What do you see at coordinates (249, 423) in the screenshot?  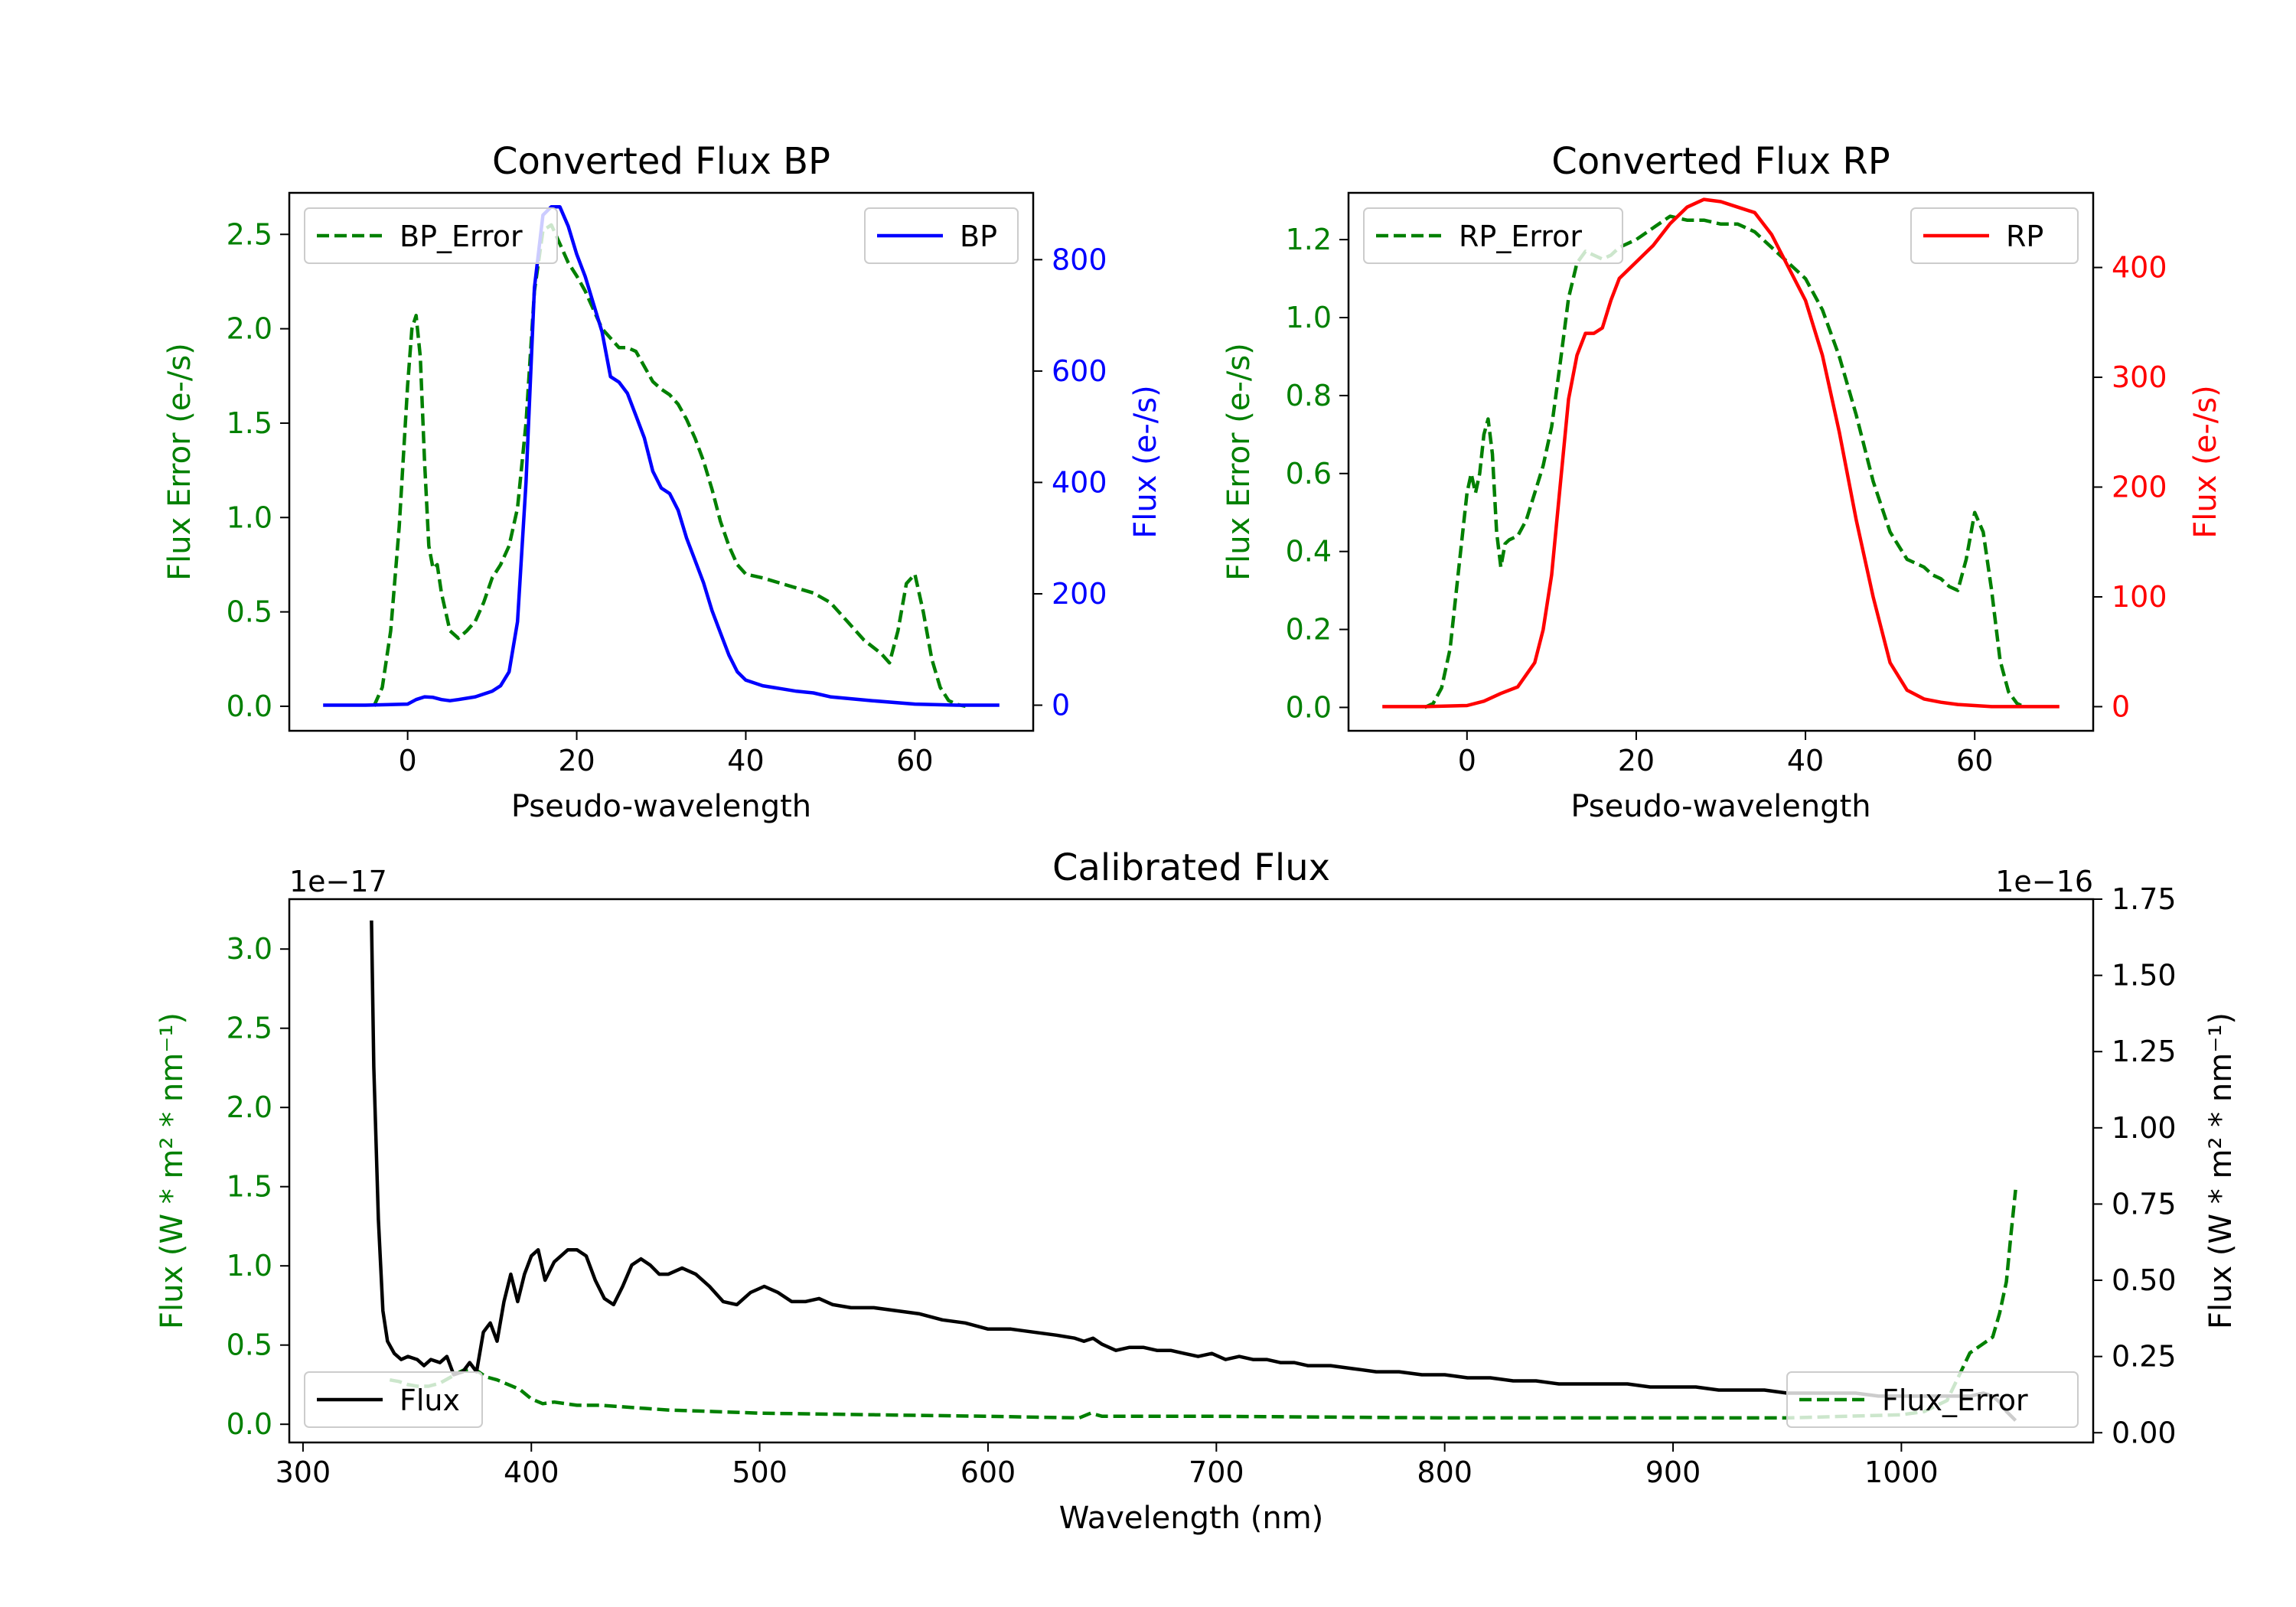 I see `bp-ytick-left-label: 1.5` at bounding box center [249, 423].